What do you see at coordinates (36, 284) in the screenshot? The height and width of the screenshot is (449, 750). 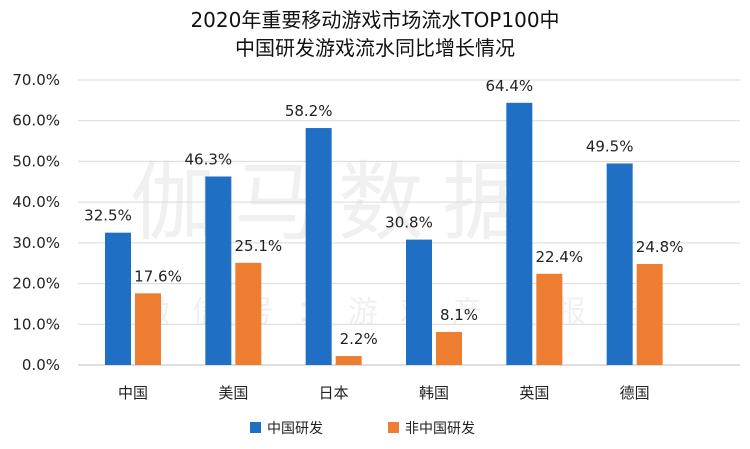 I see `y-tick-label: 20.0%` at bounding box center [36, 284].